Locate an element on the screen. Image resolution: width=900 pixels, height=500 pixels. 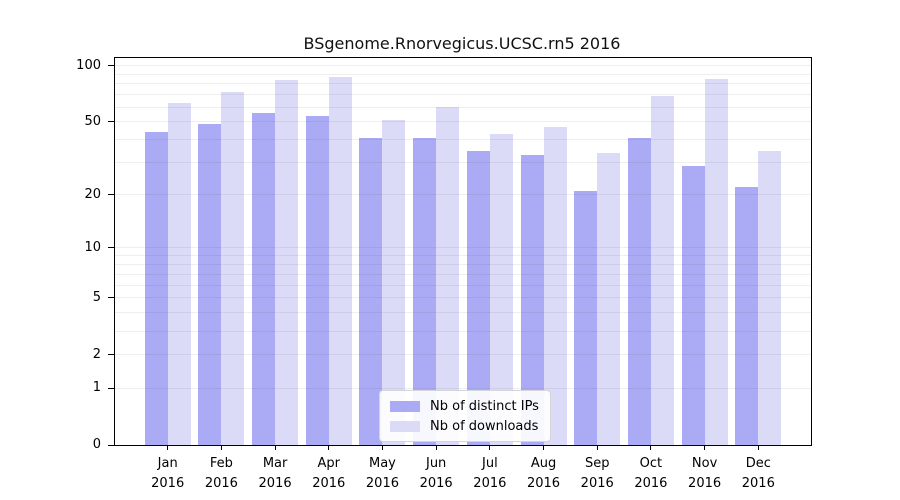
chart-title: BSgenome.Rnorvegicus.UCSC.rn5 2016 is located at coordinates (462, 43).